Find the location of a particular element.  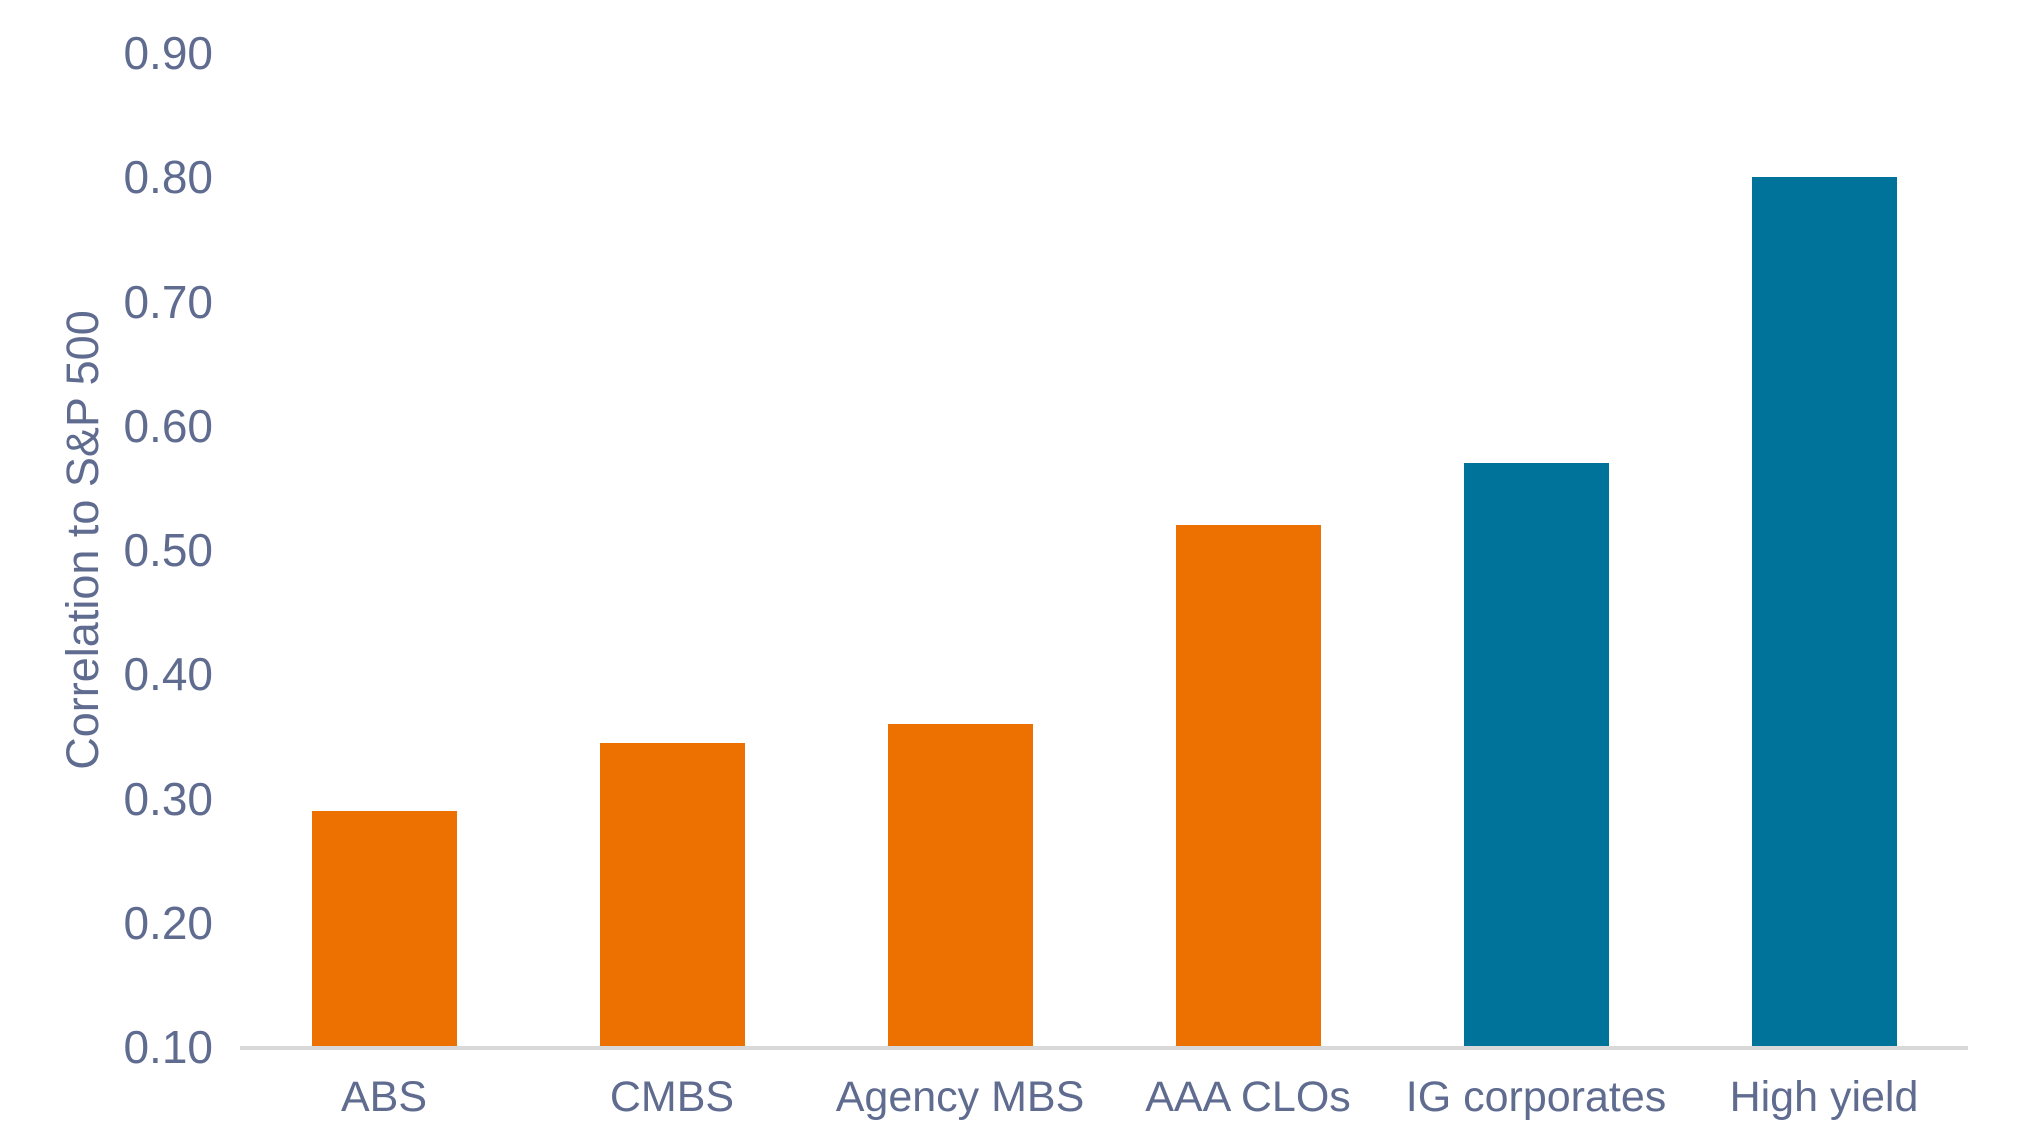

bar-abs is located at coordinates (384, 928).